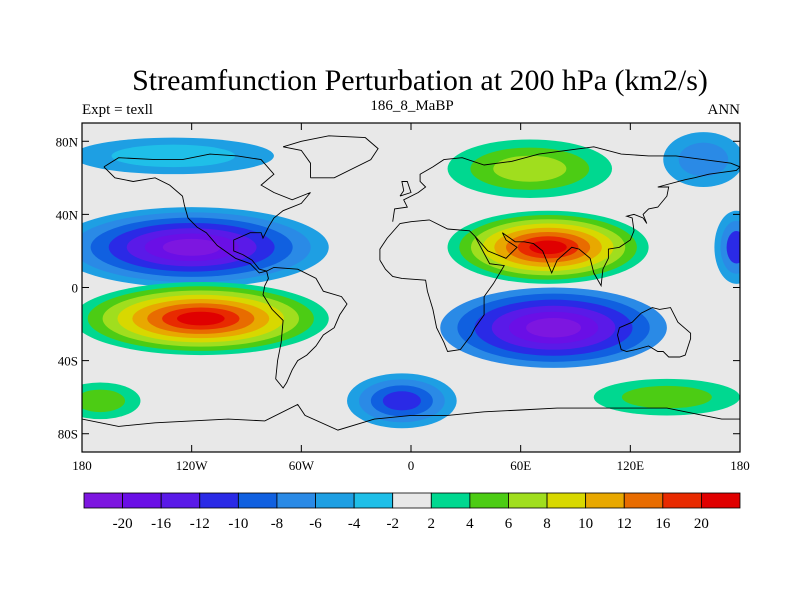 Image resolution: width=800 pixels, height=600 pixels. What do you see at coordinates (200, 524) in the screenshot?
I see `colorbar-label: -12` at bounding box center [200, 524].